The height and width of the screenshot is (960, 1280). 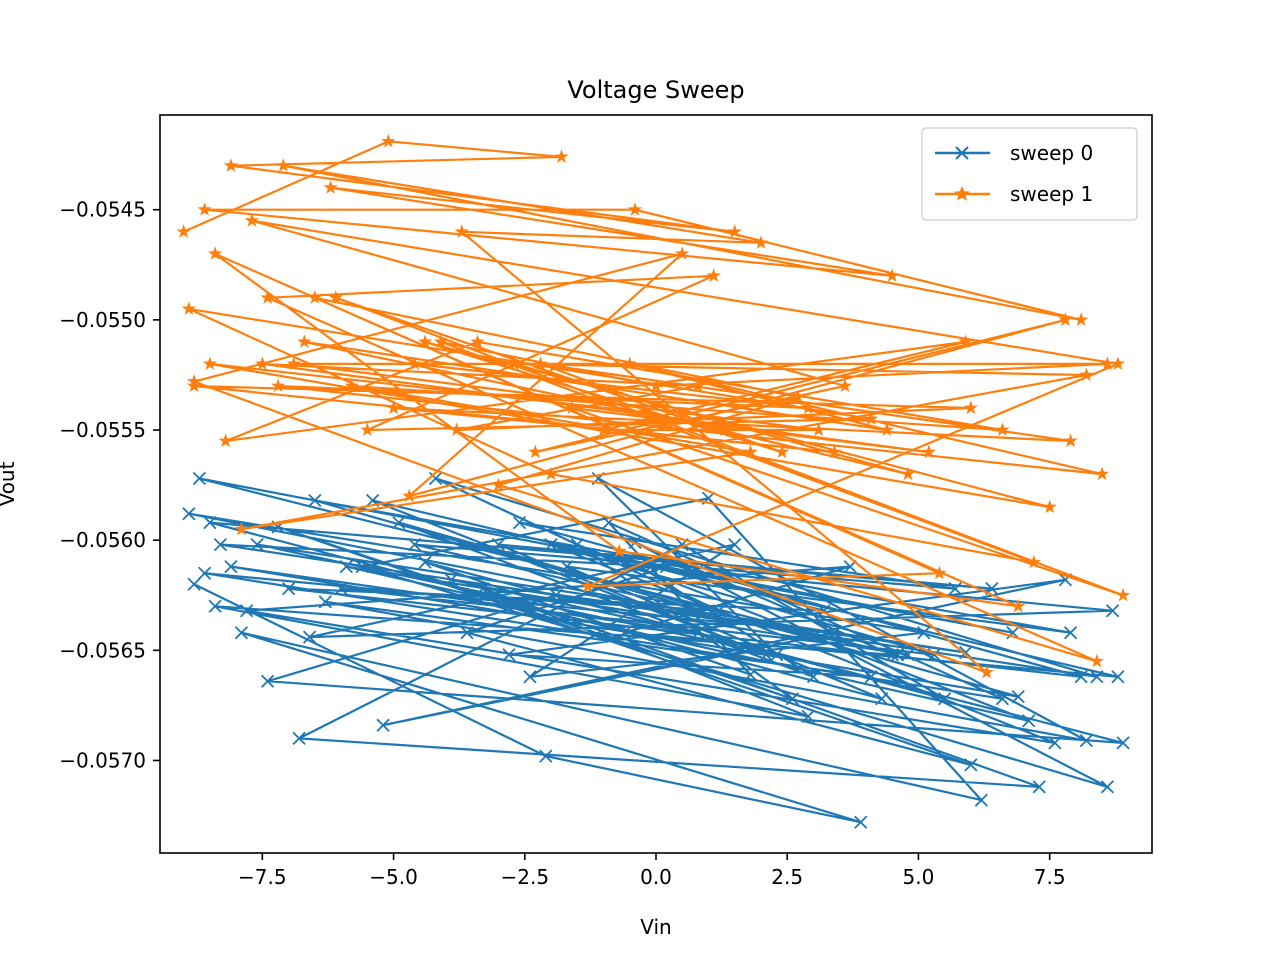 What do you see at coordinates (102, 320) in the screenshot?
I see `y-tick-label: −0.0550` at bounding box center [102, 320].